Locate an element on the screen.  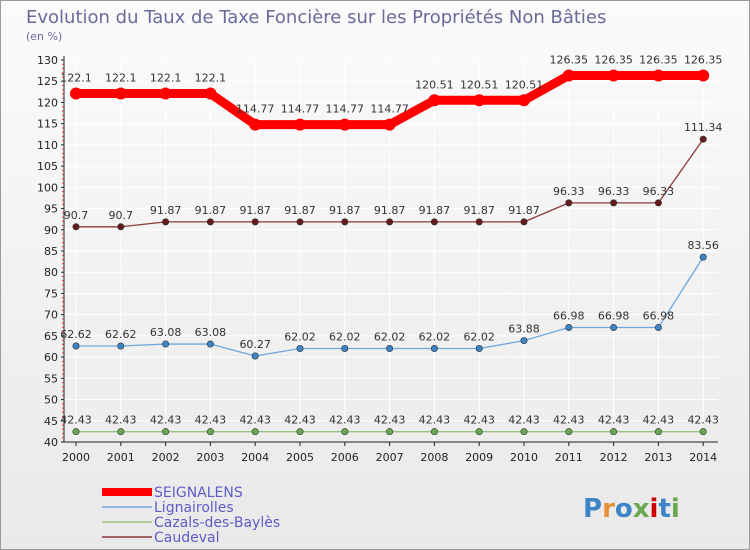
data-label: 126.35 is located at coordinates (613, 59).